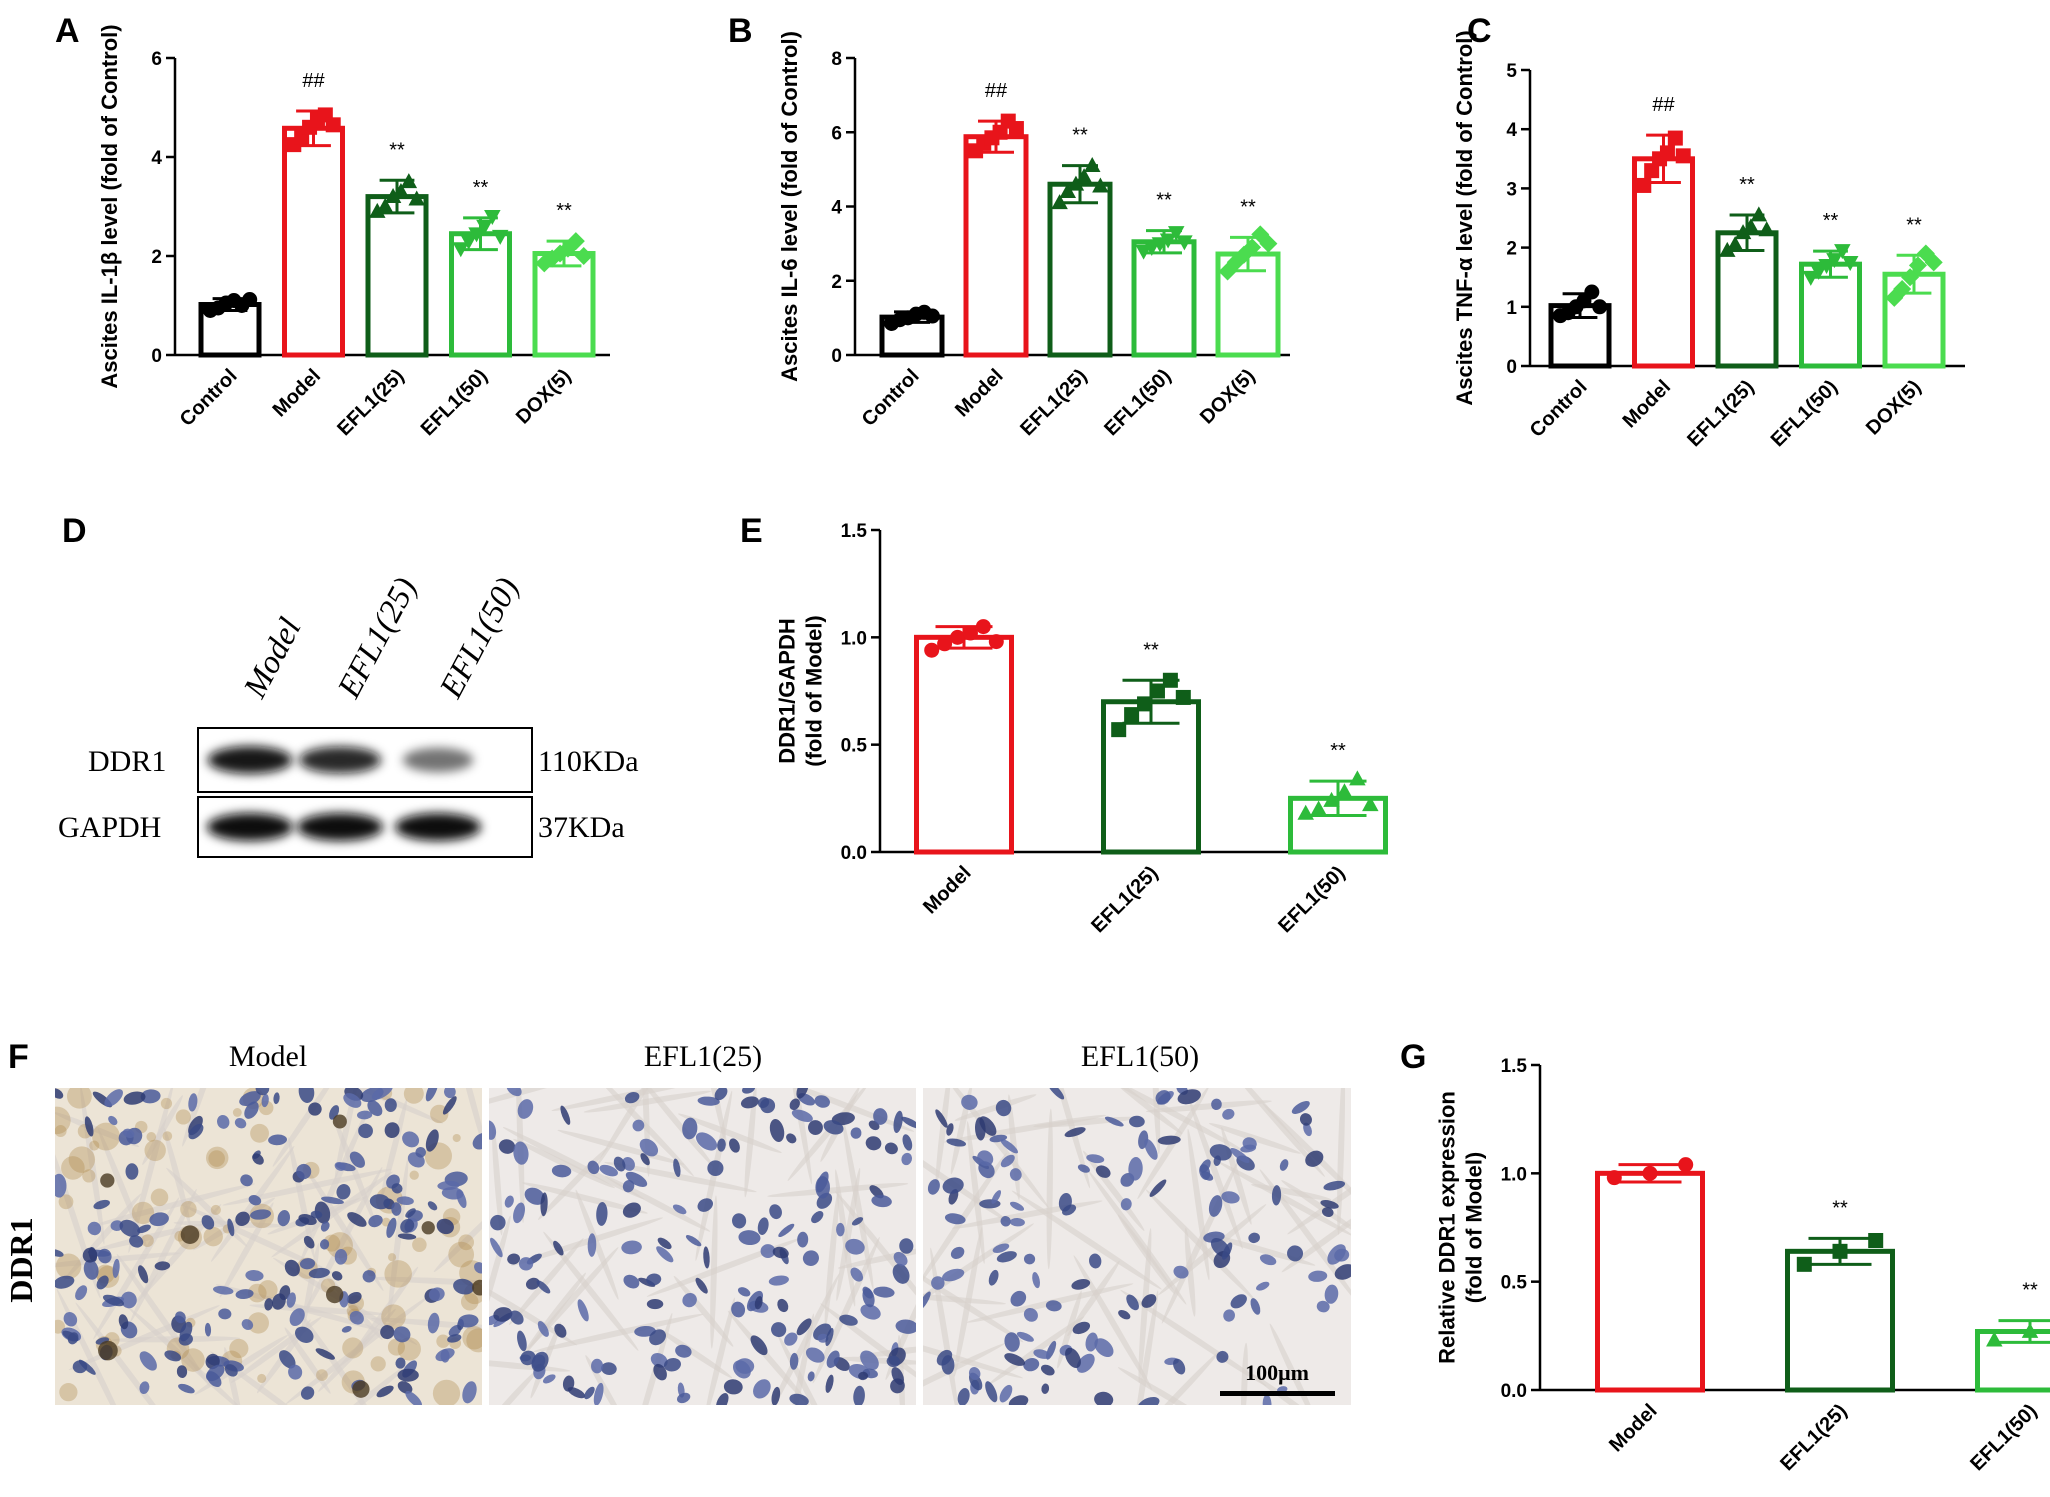 This screenshot has height=1497, width=2050. Describe the element at coordinates (1511, 189) in the screenshot. I see `y-tick-label: 3` at that location.